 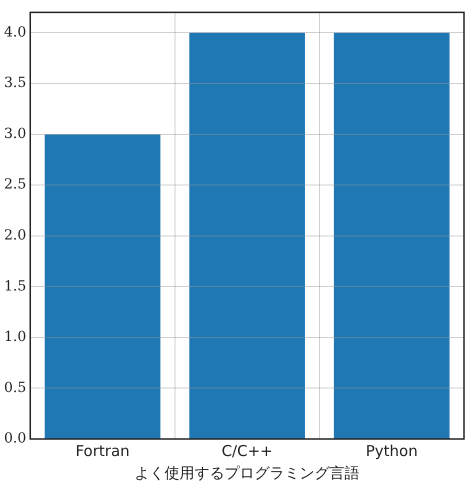 What do you see at coordinates (247, 473) in the screenshot?
I see `x-axis-title: よく使用するプログラミング言語` at bounding box center [247, 473].